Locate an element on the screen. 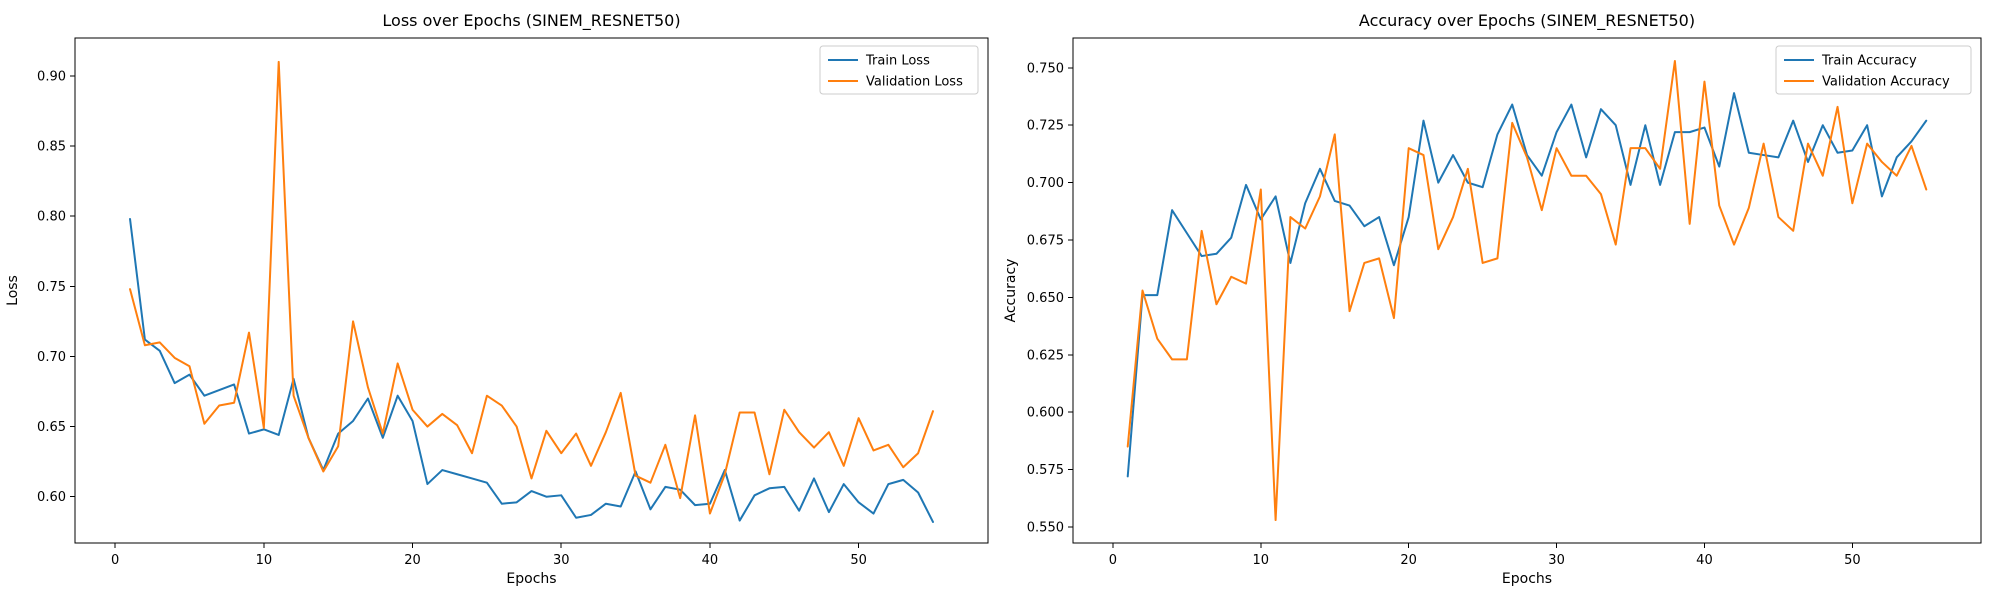 The height and width of the screenshot is (600, 2000). y-tick-label: 0.600 is located at coordinates (1045, 413).